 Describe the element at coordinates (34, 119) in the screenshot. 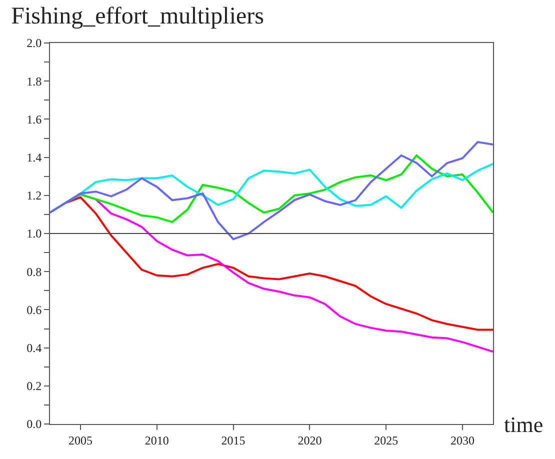

I see `y-tick-label: 1.6` at that location.